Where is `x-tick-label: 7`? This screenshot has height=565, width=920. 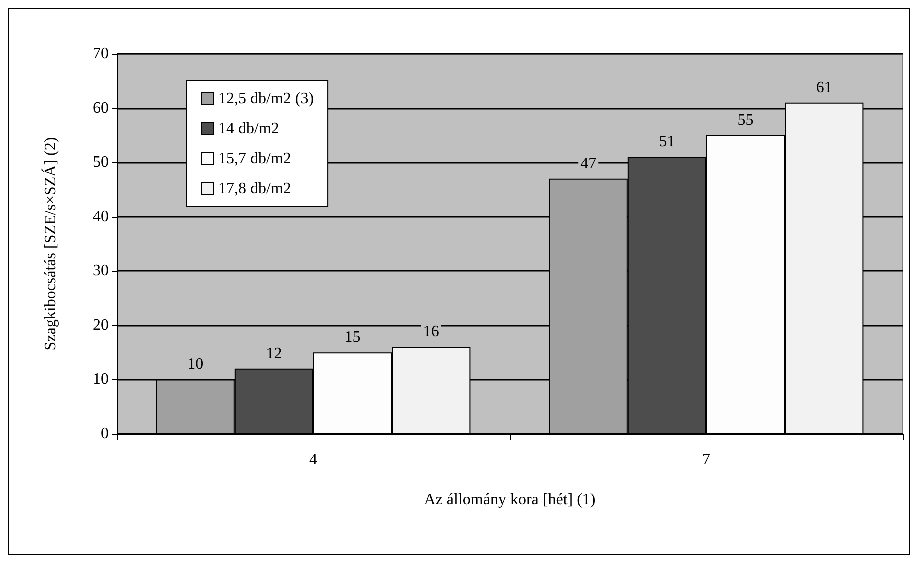 x-tick-label: 7 is located at coordinates (706, 460).